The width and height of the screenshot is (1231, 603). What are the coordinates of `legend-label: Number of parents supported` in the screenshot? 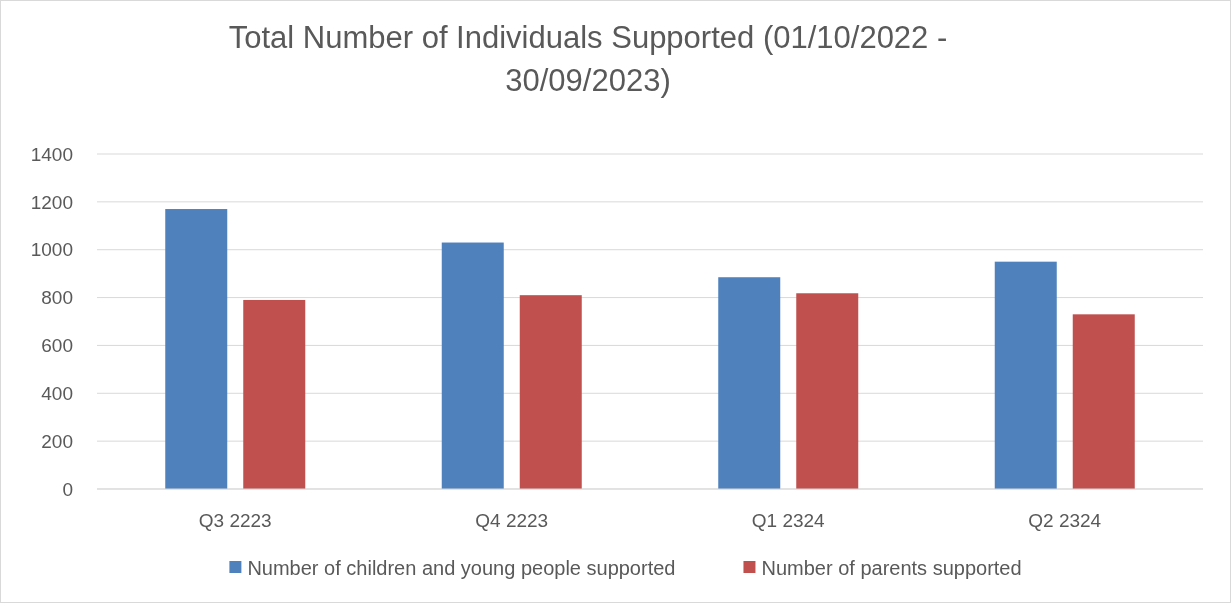 It's located at (891, 568).